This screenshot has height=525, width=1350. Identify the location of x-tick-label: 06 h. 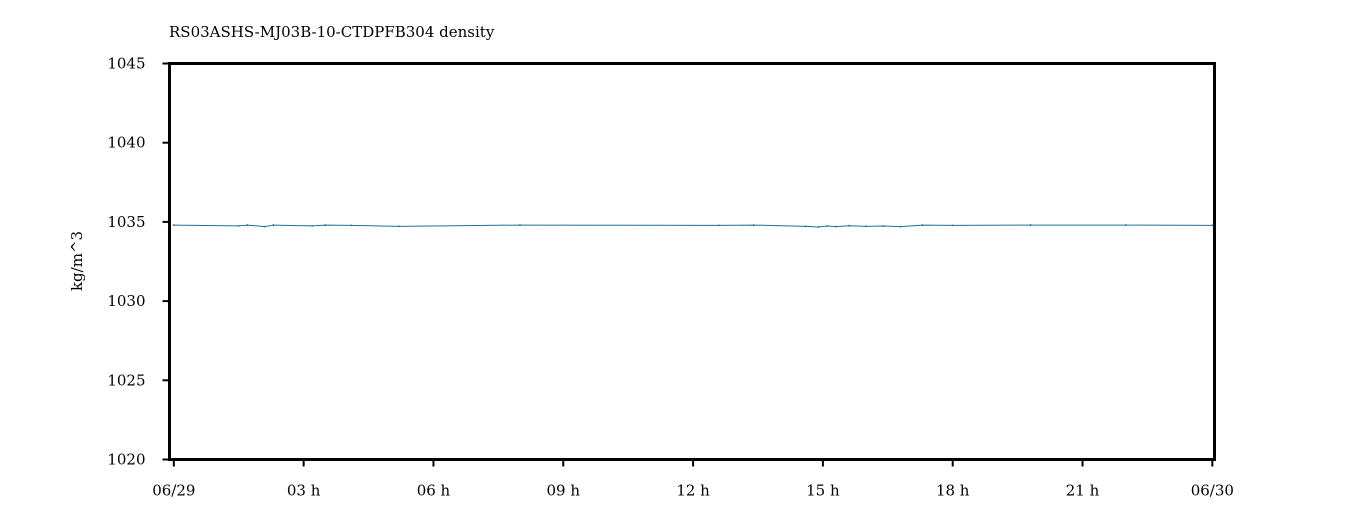
(434, 491).